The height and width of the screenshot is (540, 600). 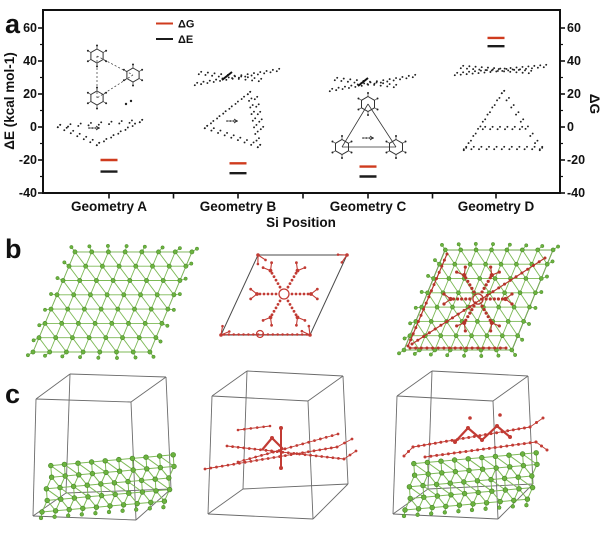 I want to click on y-axis-left-labels: 60 40 20 0 -20 -40, so click(x=28, y=110).